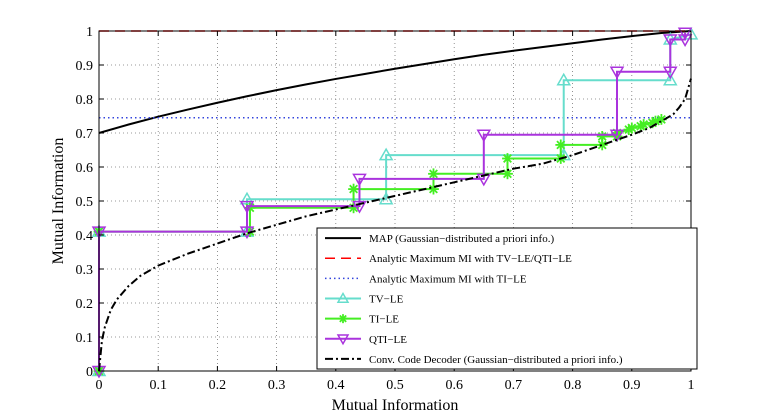  What do you see at coordinates (395, 405) in the screenshot?
I see `x-axis-label: Mutual Information` at bounding box center [395, 405].